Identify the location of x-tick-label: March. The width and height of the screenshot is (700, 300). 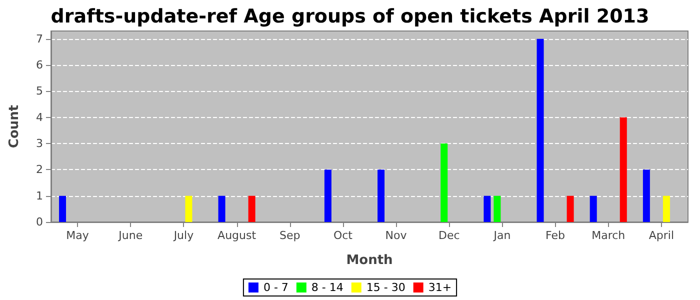
(609, 235).